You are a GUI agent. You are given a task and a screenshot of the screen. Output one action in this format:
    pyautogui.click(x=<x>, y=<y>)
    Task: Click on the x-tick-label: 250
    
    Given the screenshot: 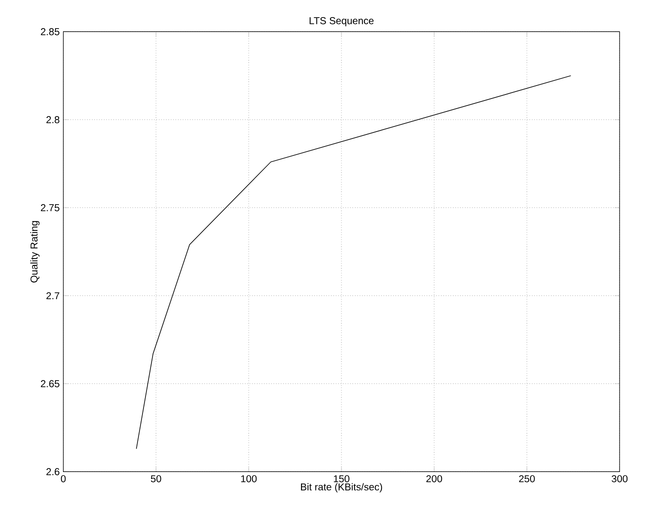 What is the action you would take?
    pyautogui.click(x=527, y=478)
    